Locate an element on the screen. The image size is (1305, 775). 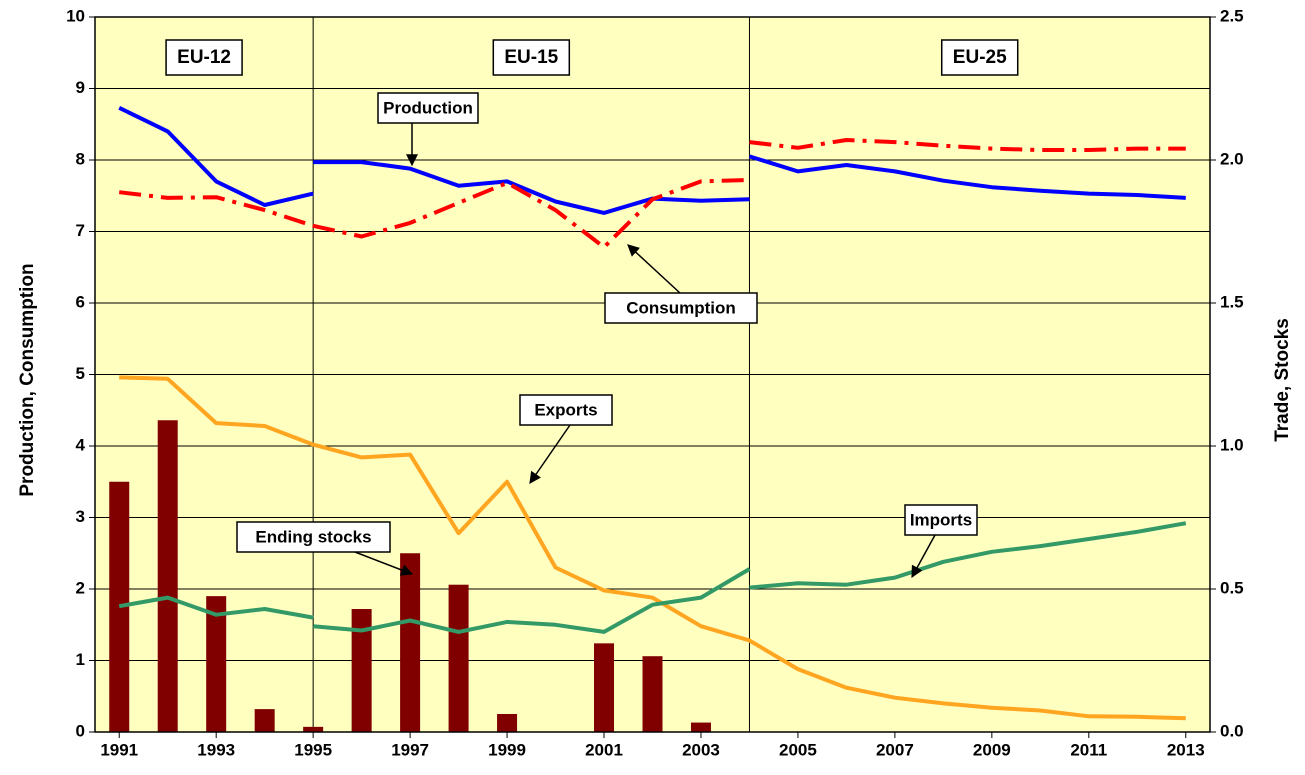
series-label: Production is located at coordinates (428, 107).